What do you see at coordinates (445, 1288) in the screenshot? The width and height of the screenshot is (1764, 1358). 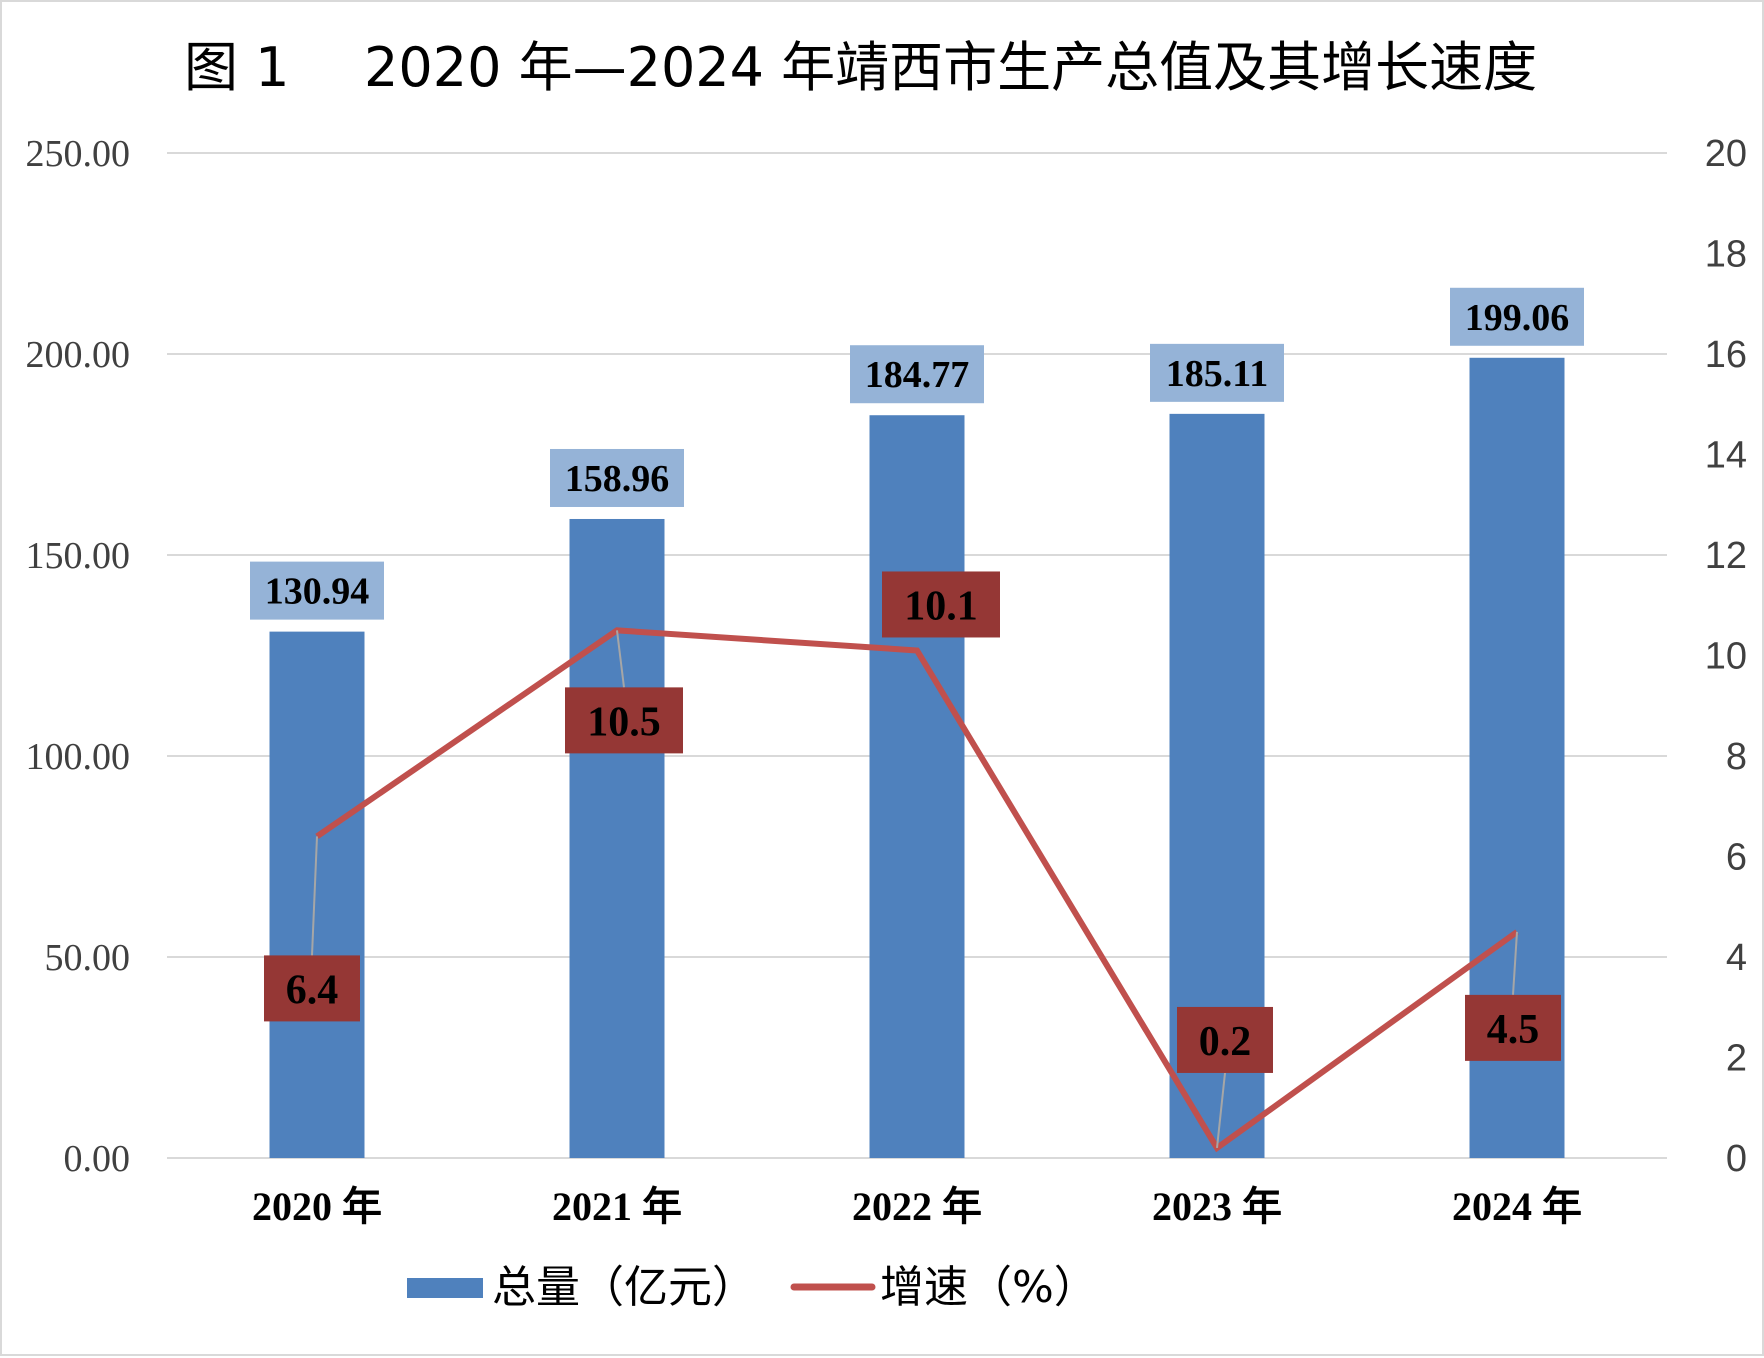 I see `legend-bar-swatch` at bounding box center [445, 1288].